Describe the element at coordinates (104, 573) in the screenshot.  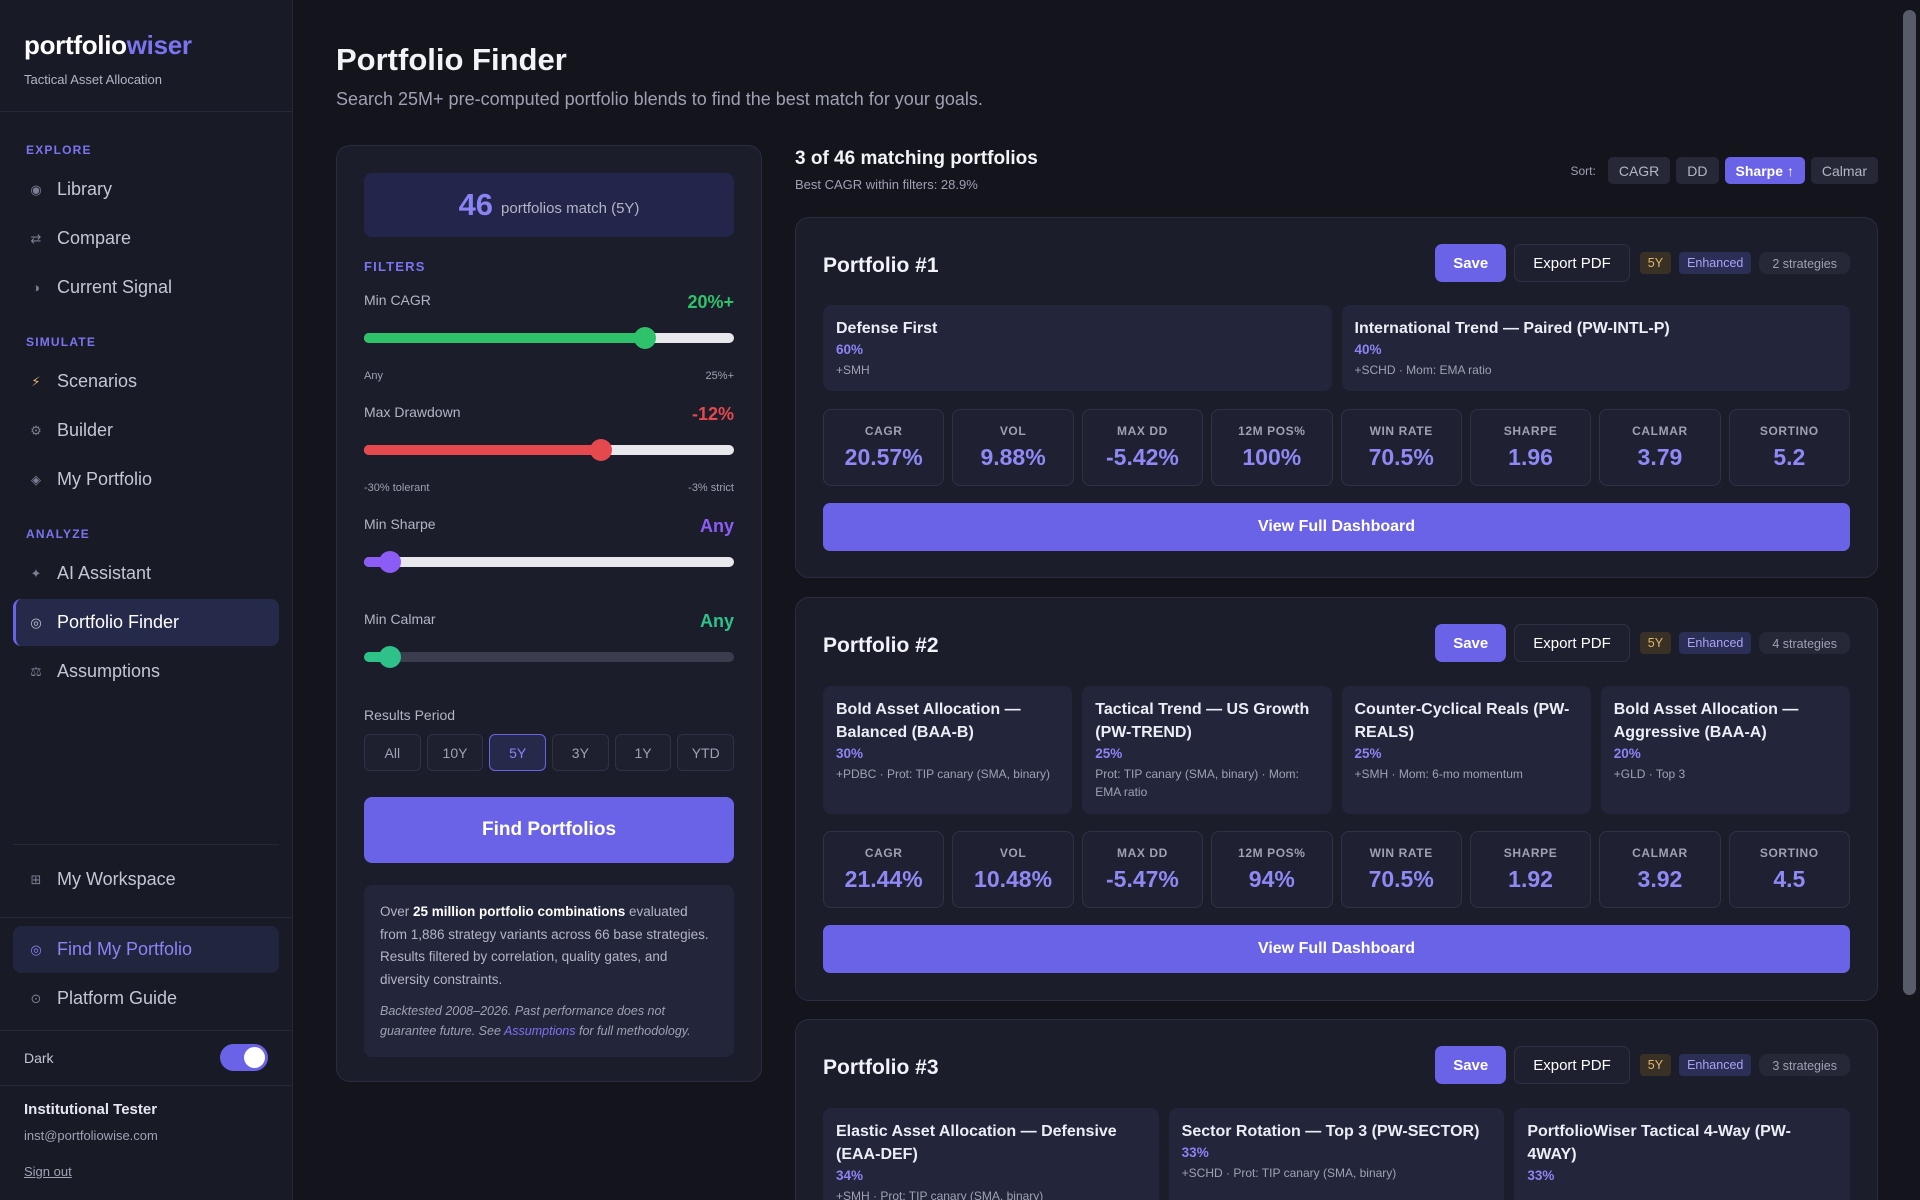
I see `sidebar-item-label: AI Assistant` at that location.